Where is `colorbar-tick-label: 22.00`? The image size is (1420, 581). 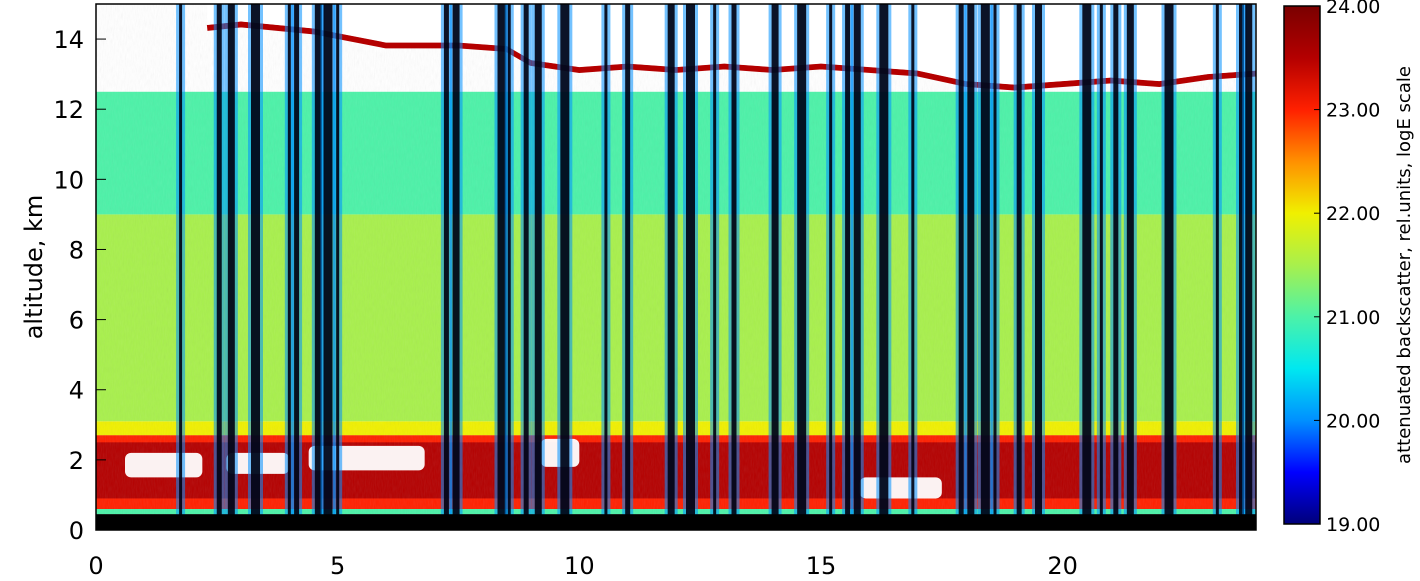
colorbar-tick-label: 22.00 is located at coordinates (1353, 214).